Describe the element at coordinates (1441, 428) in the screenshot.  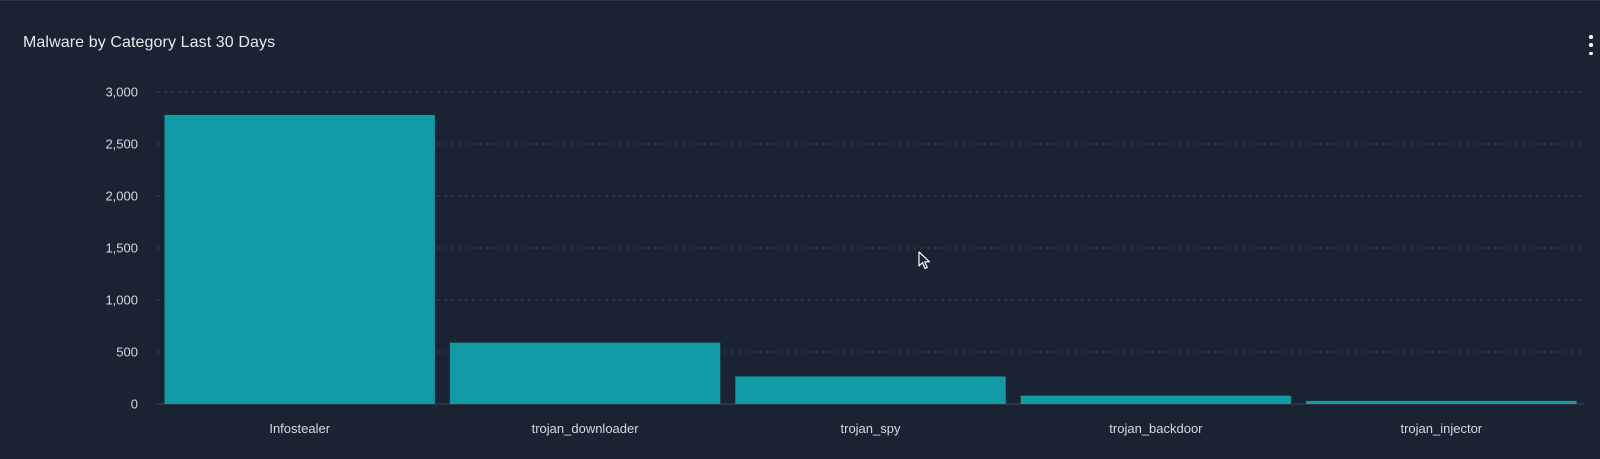
I see `x-tick-label: trojan_injector` at that location.